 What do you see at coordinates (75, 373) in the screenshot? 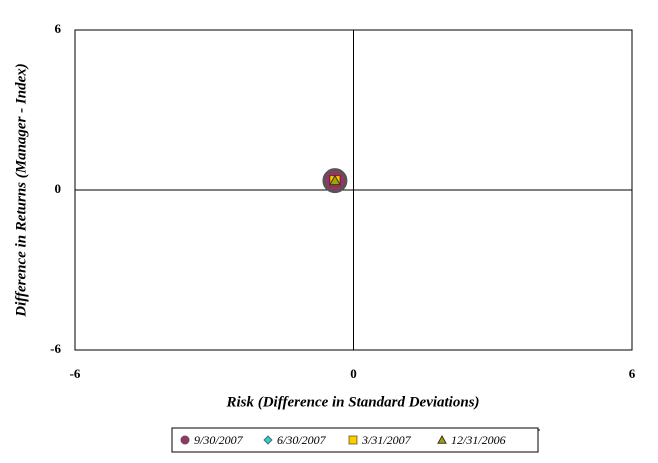
I see `x-tick-label: -6` at bounding box center [75, 373].